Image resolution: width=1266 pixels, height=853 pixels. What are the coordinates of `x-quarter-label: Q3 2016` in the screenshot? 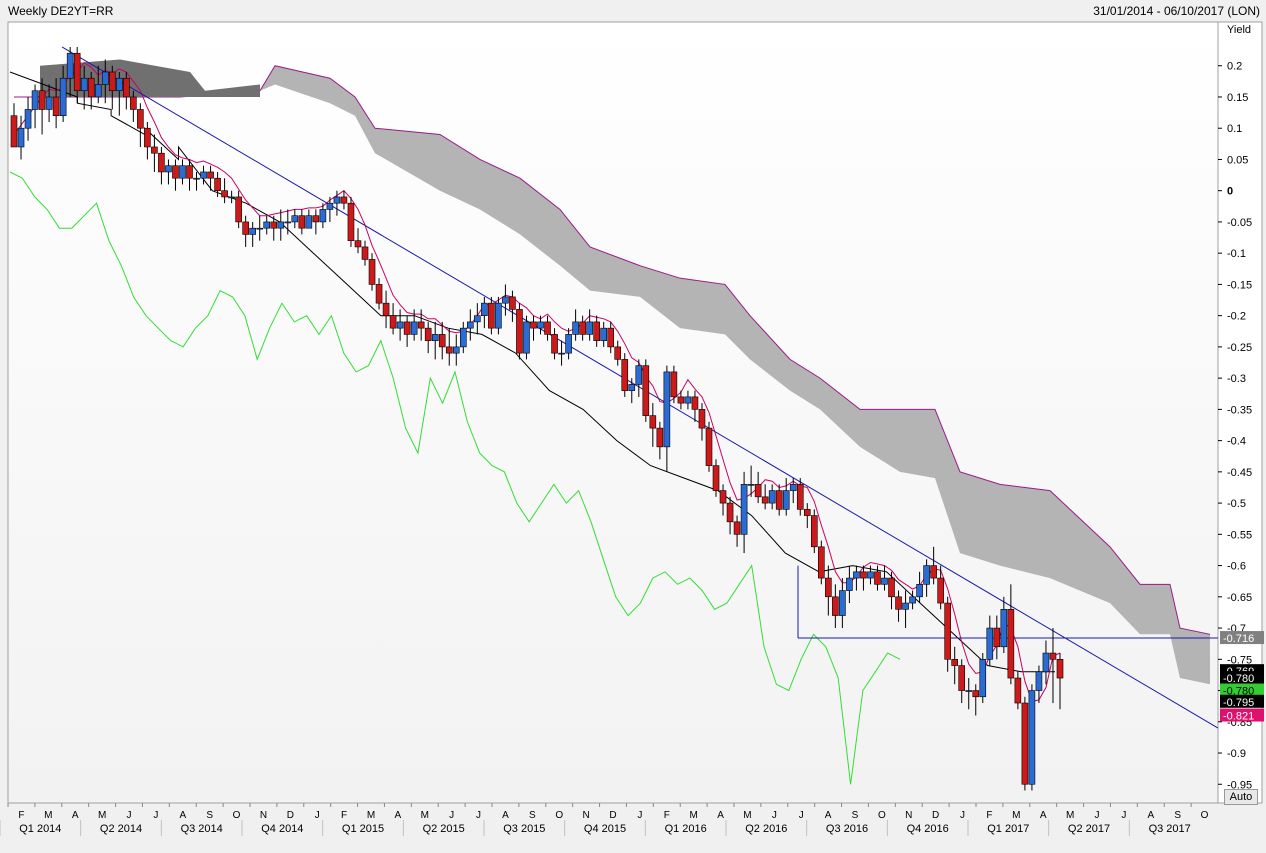 It's located at (847, 829).